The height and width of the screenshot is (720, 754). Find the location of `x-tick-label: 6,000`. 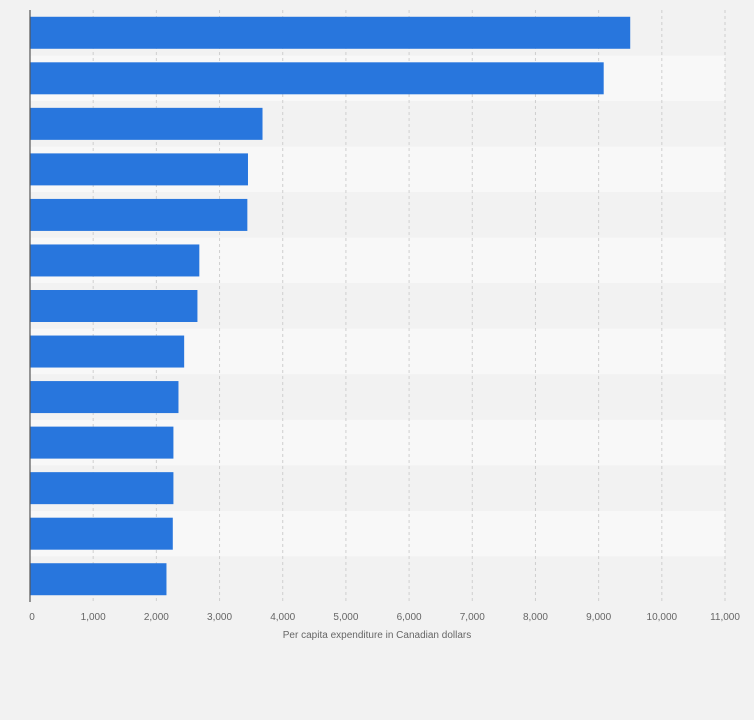

x-tick-label: 6,000 is located at coordinates (409, 617).